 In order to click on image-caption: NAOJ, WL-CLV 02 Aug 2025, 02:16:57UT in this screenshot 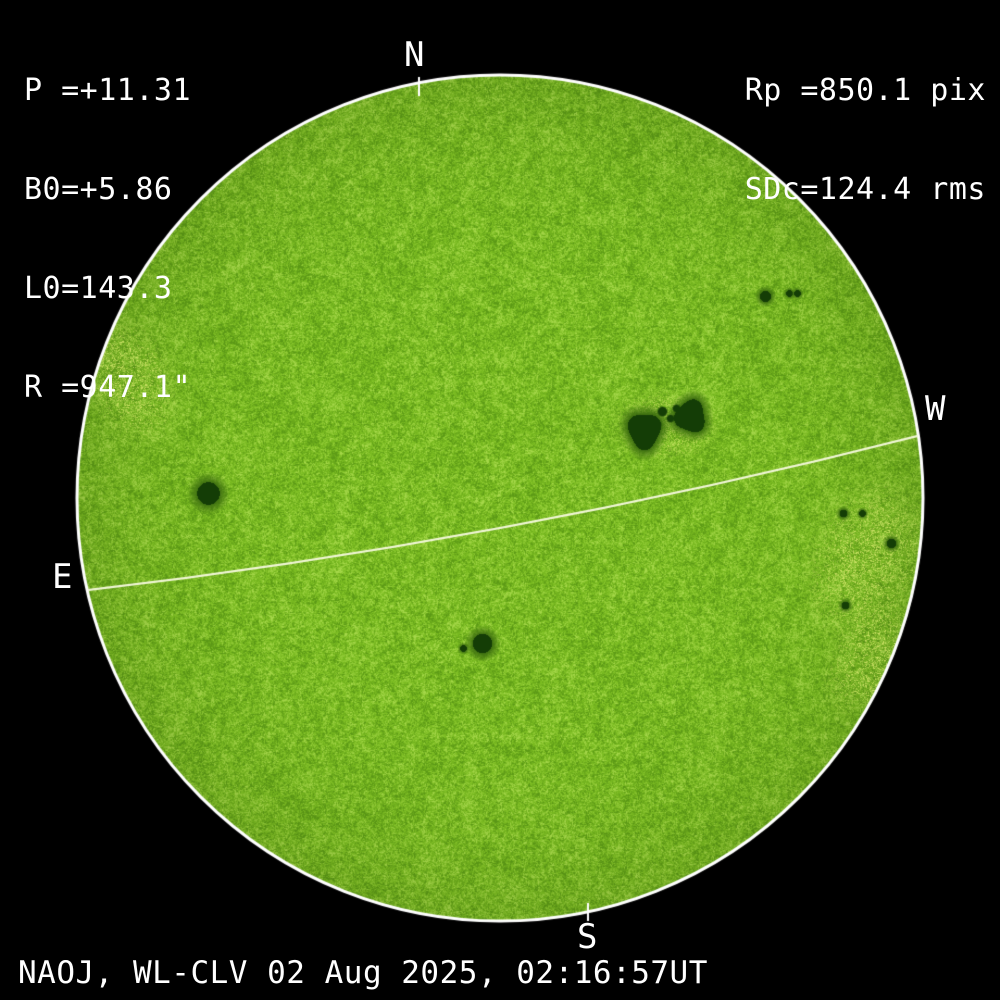, I will do `click(363, 973)`.